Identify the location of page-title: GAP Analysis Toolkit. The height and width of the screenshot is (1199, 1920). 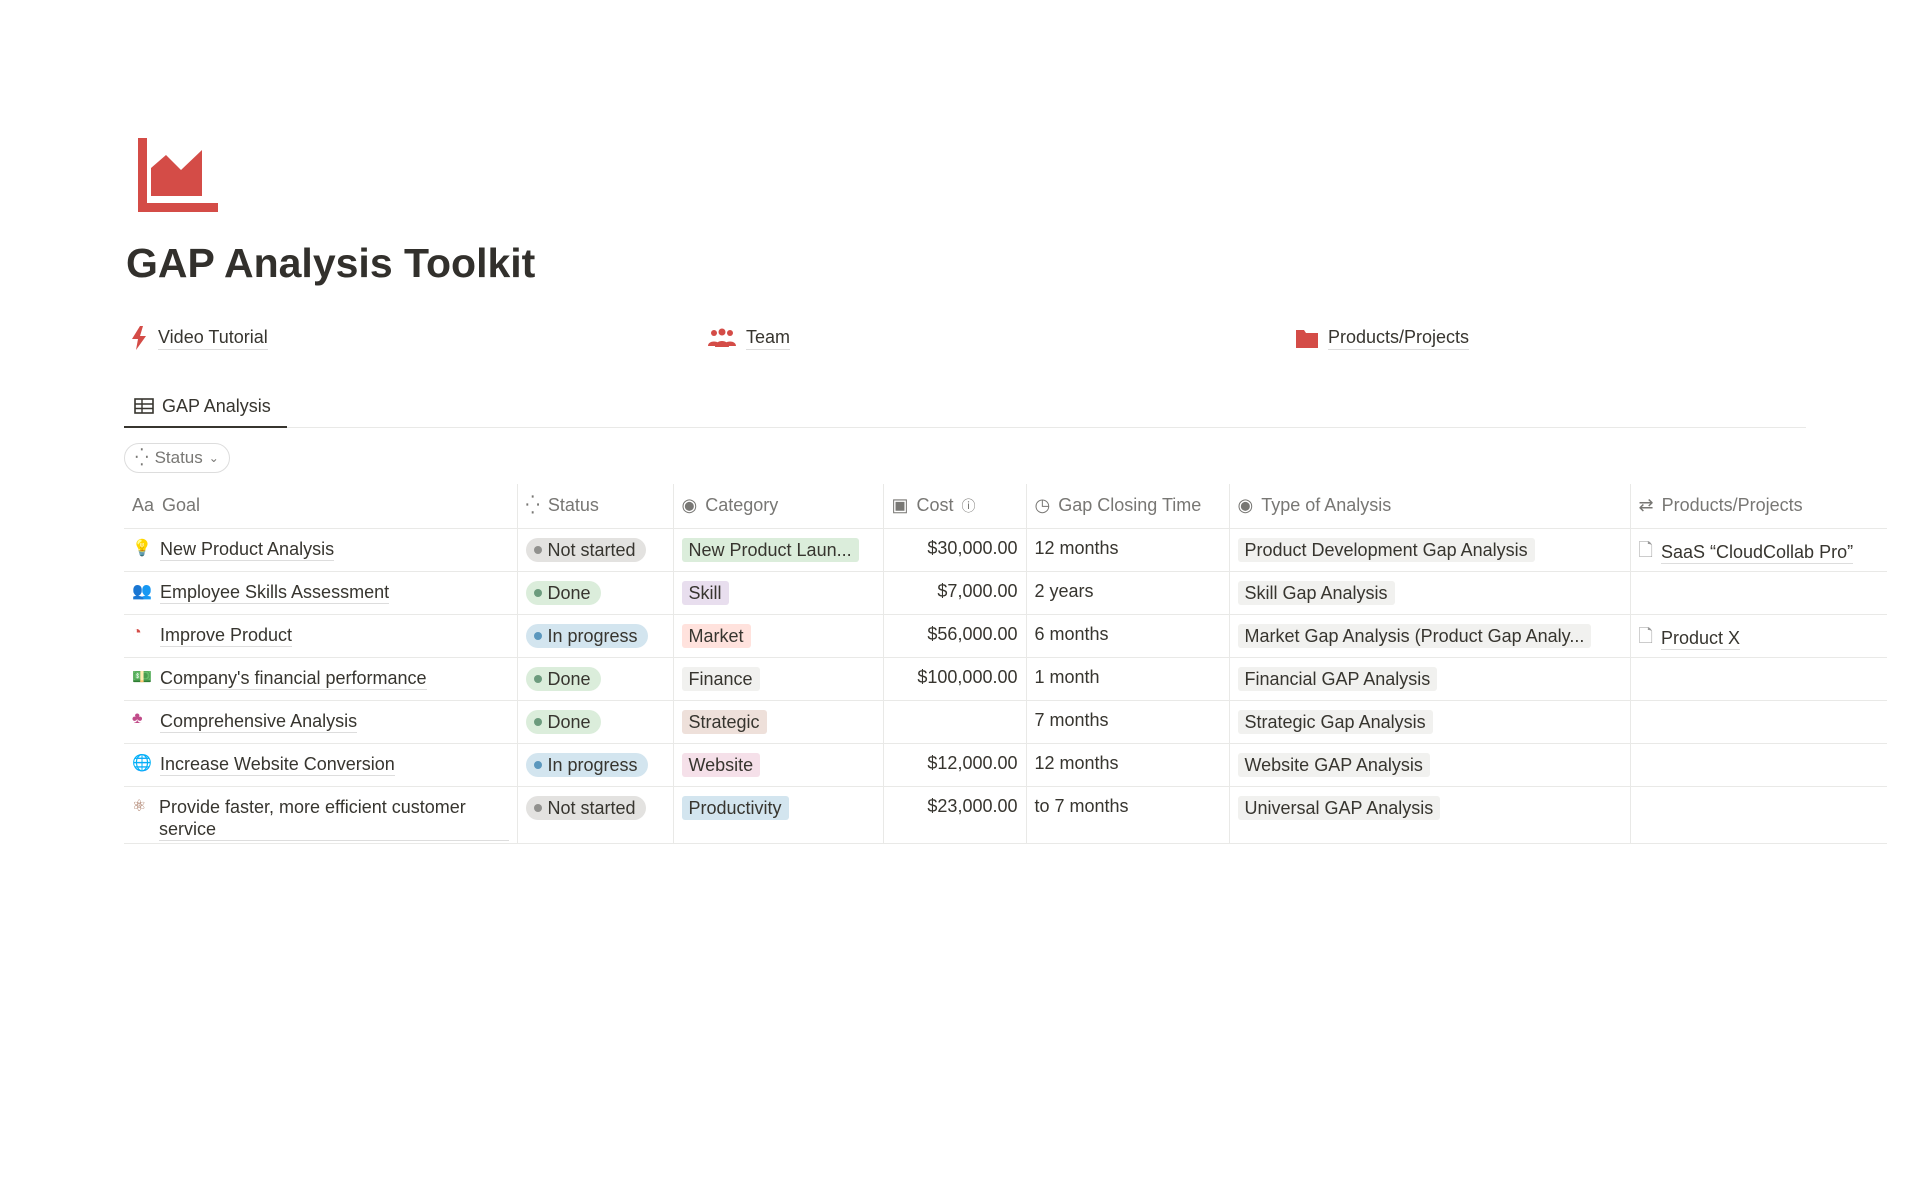
(331, 263).